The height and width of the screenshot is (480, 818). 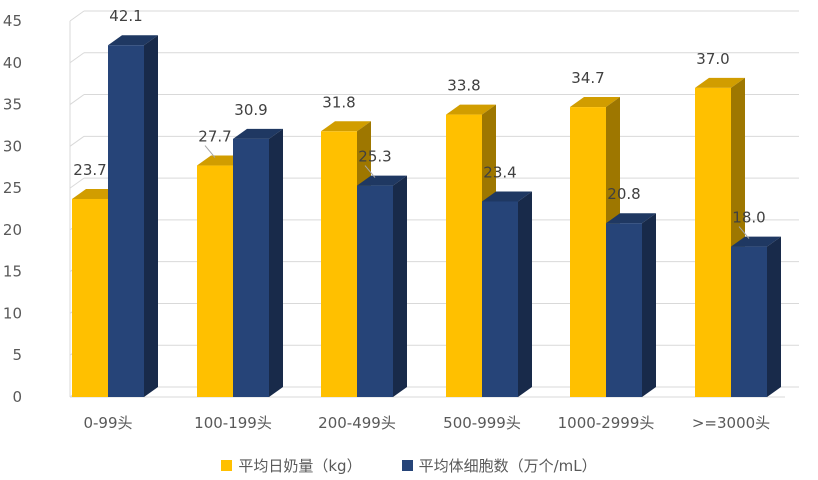 I want to click on legend-label-milk-yield: 平均日奶量（kg）, so click(x=300, y=466).